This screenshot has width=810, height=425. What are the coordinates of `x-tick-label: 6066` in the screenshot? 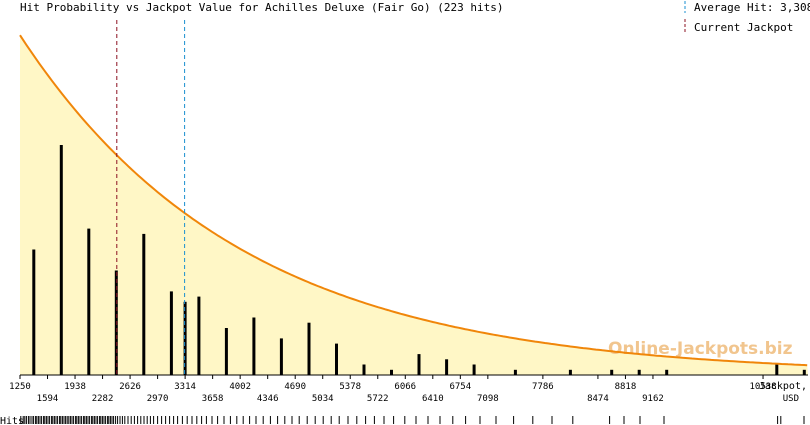 It's located at (405, 387).